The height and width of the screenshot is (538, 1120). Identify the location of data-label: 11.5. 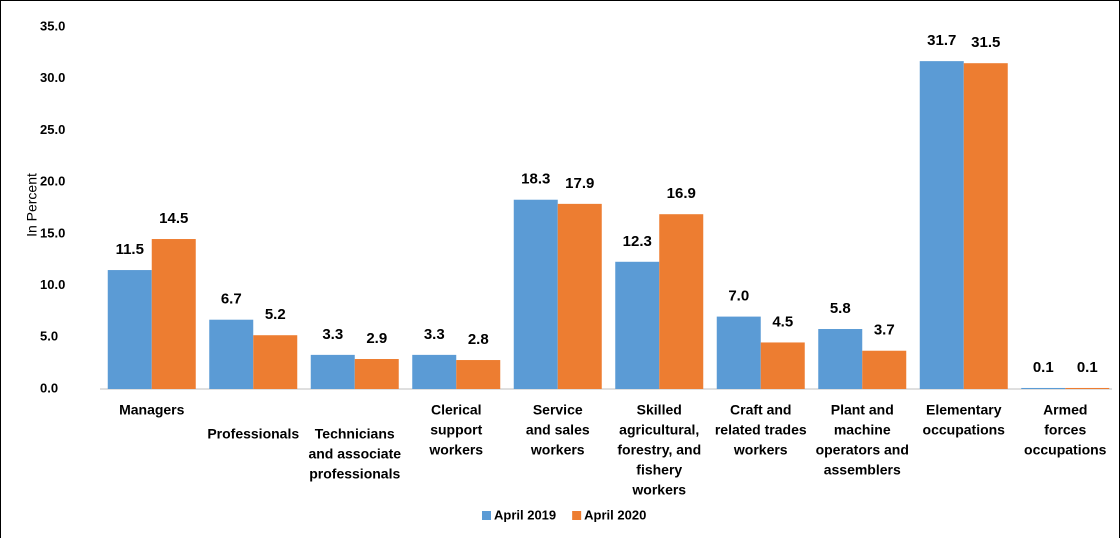
(130, 249).